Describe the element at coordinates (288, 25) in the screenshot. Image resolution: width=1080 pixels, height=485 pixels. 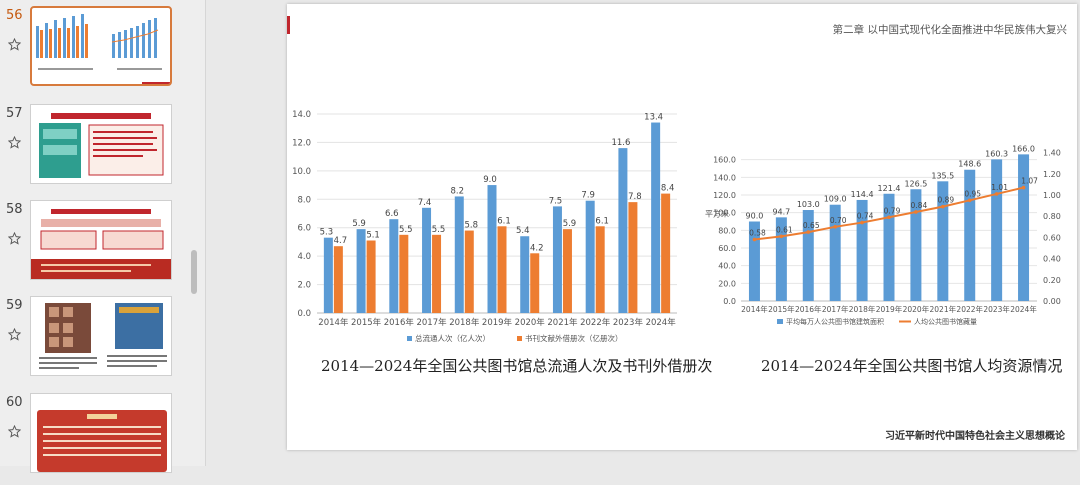
I see `slide-accent-mark` at that location.